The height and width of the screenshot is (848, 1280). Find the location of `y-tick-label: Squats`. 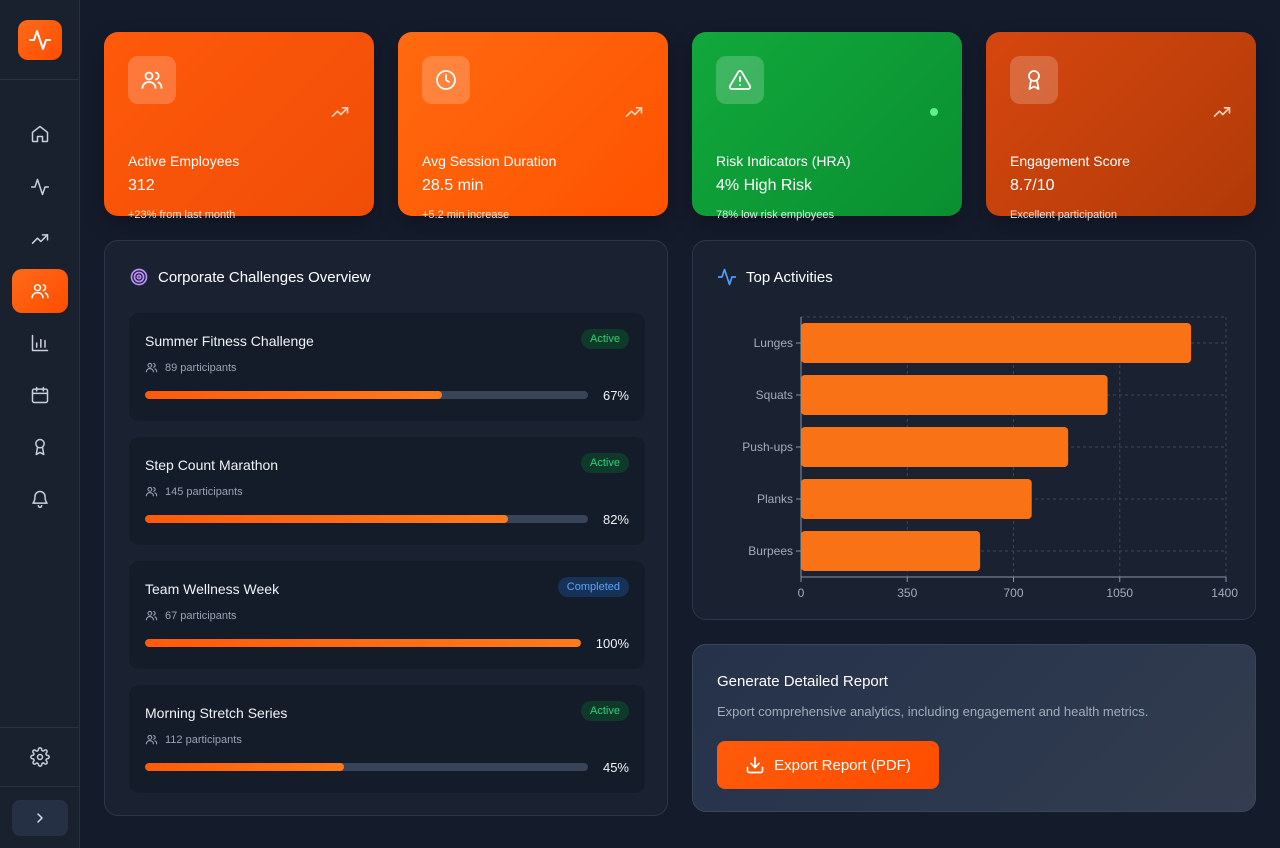

y-tick-label: Squats is located at coordinates (774, 395).